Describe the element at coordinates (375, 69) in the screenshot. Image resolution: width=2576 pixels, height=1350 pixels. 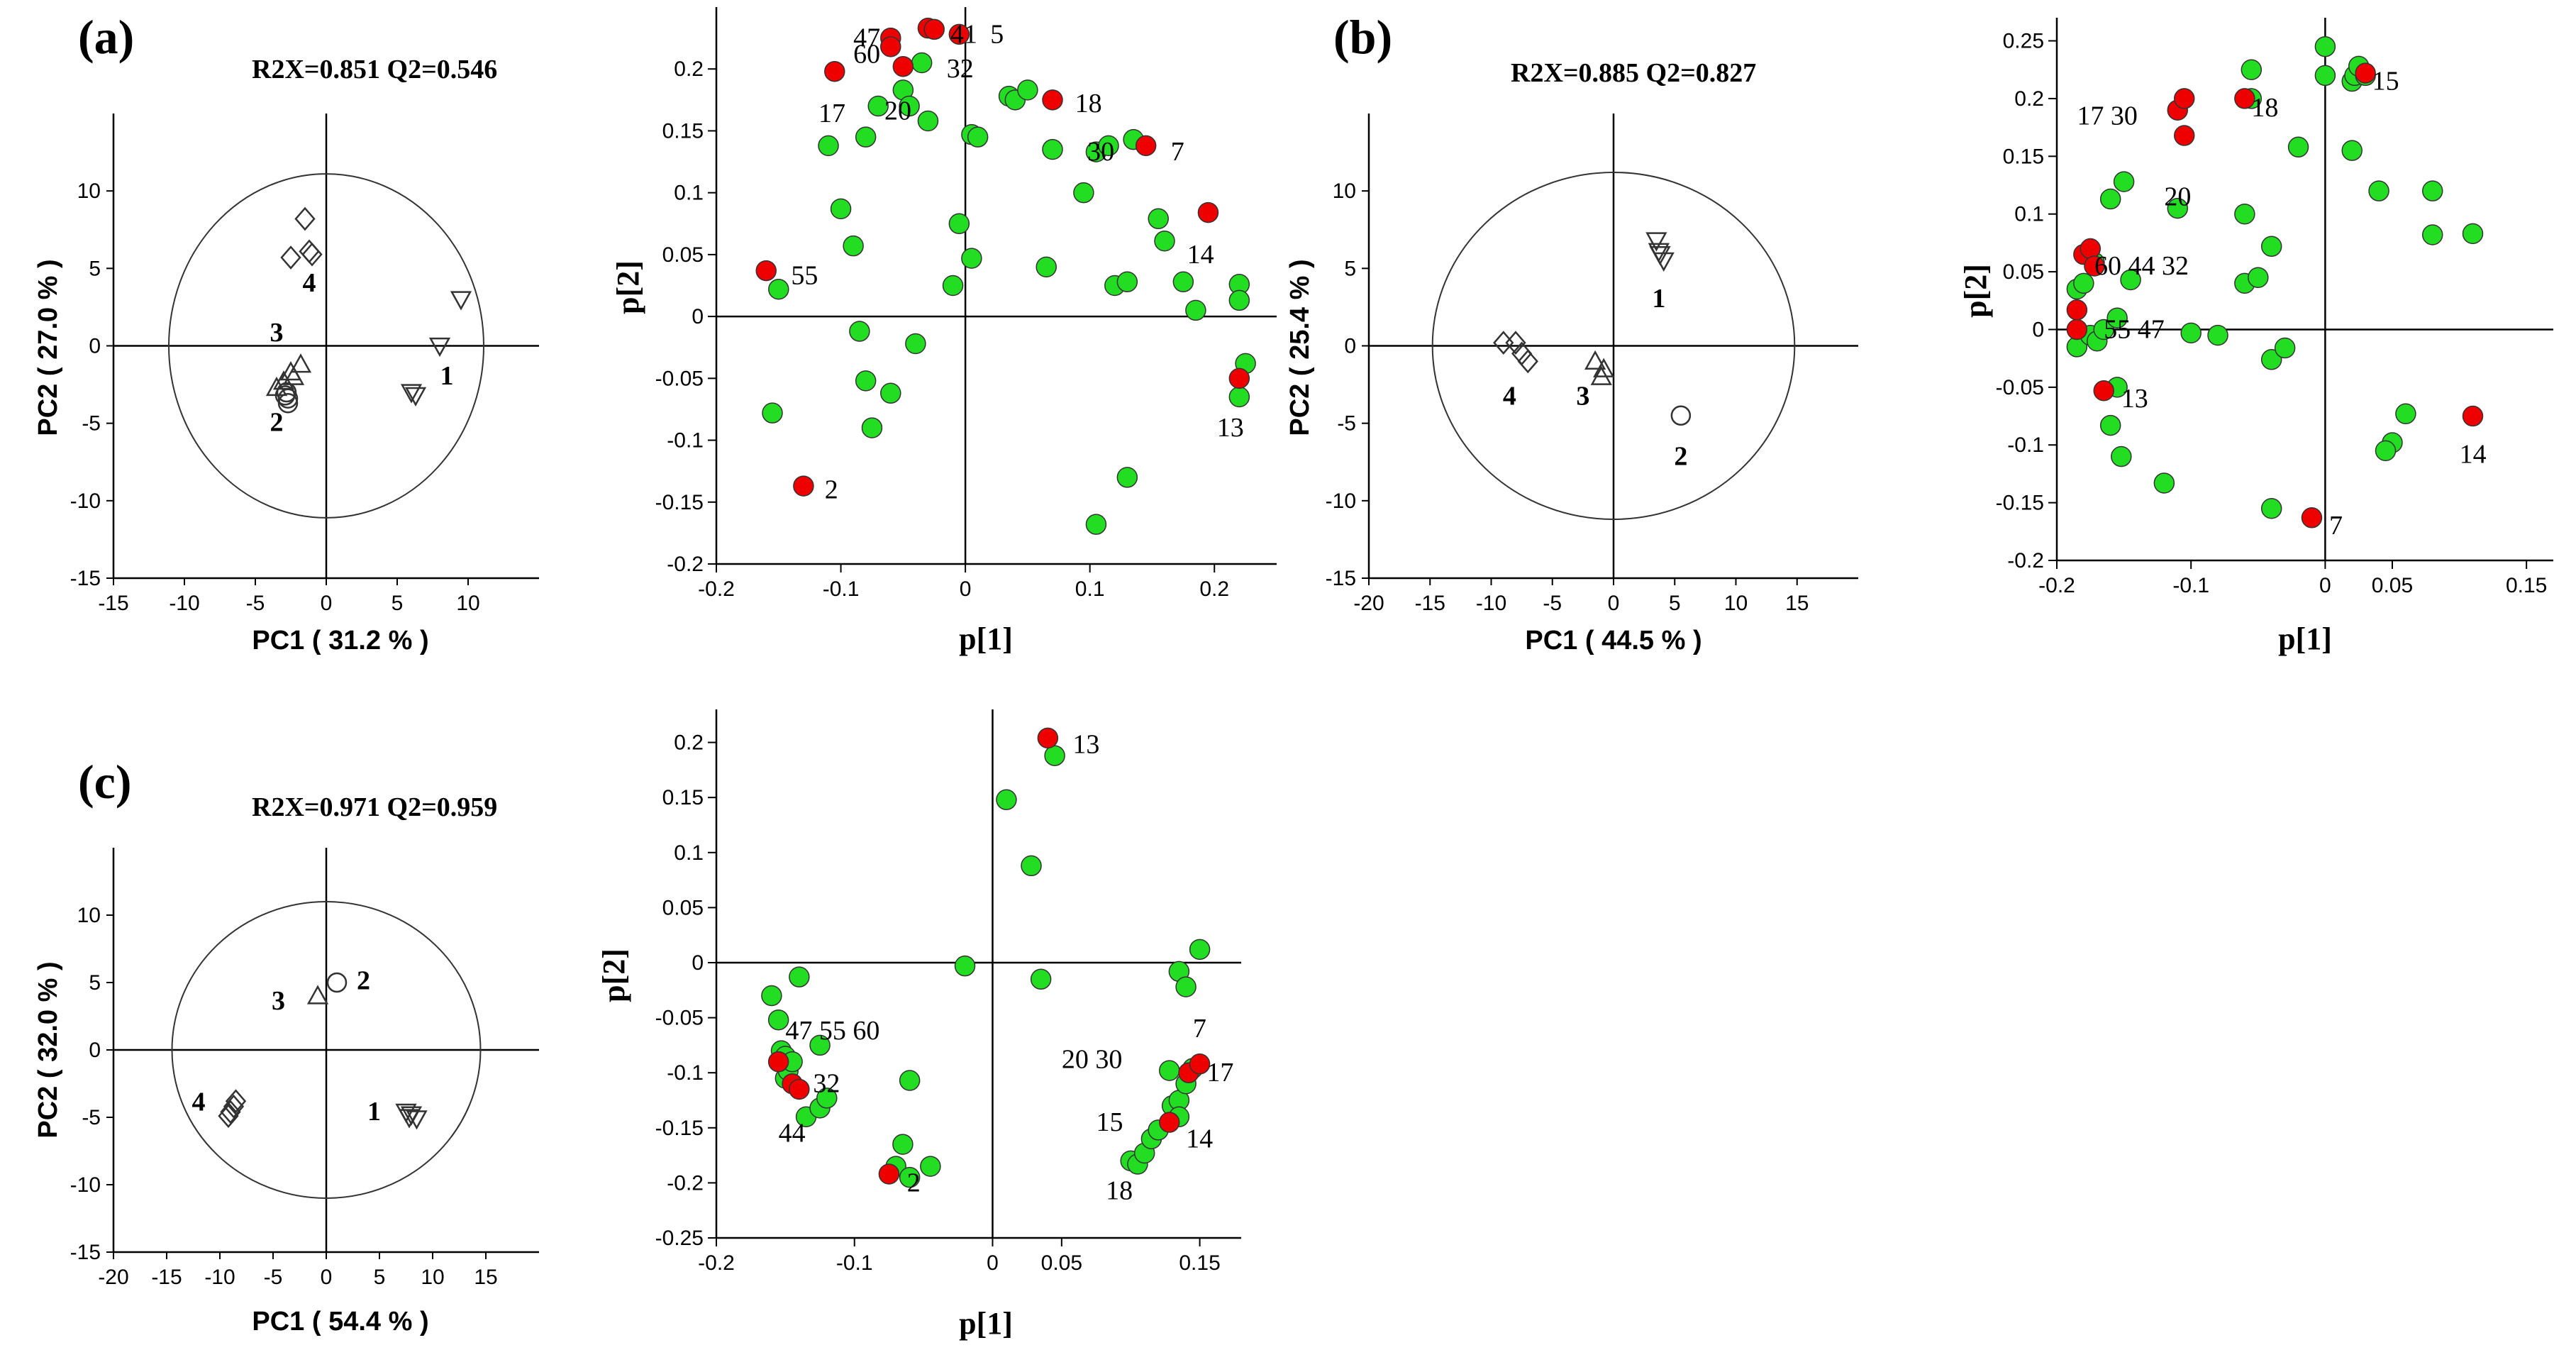
I see `model-stats: R2X=0.851 Q2=0.546` at that location.